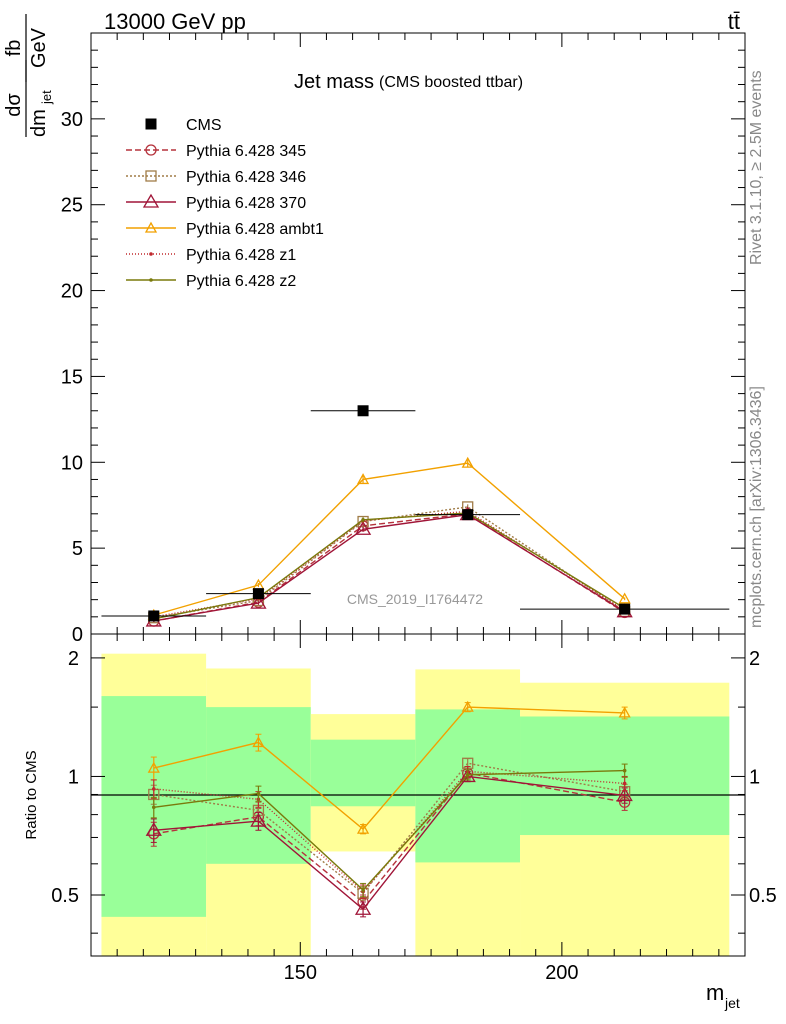 The width and height of the screenshot is (786, 1024). I want to click on header-process: 13000 GeV pp, so click(175, 21).